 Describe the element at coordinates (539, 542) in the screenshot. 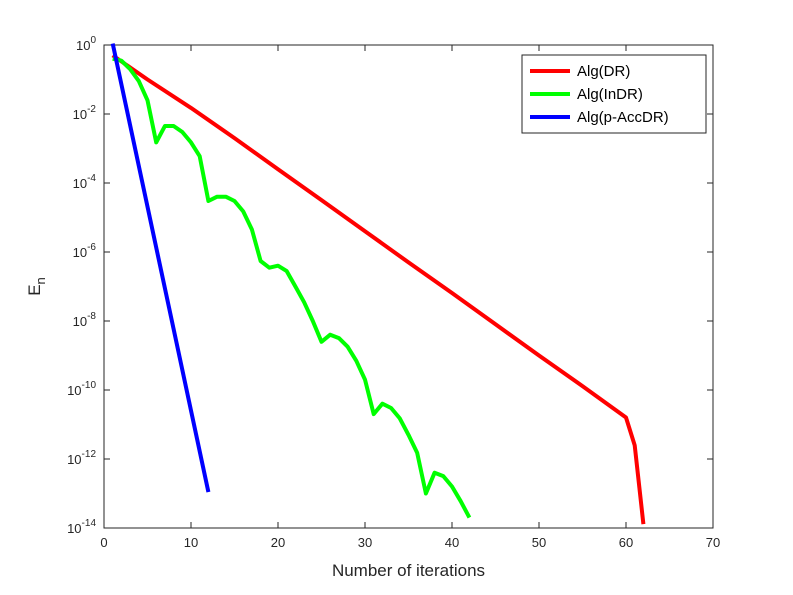

I see `x-tick-label: 50` at that location.